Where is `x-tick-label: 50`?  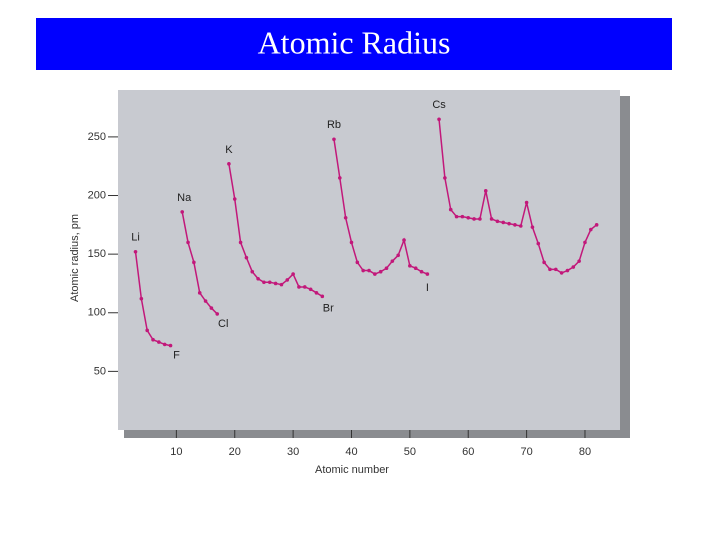
x-tick-label: 50 is located at coordinates (410, 452).